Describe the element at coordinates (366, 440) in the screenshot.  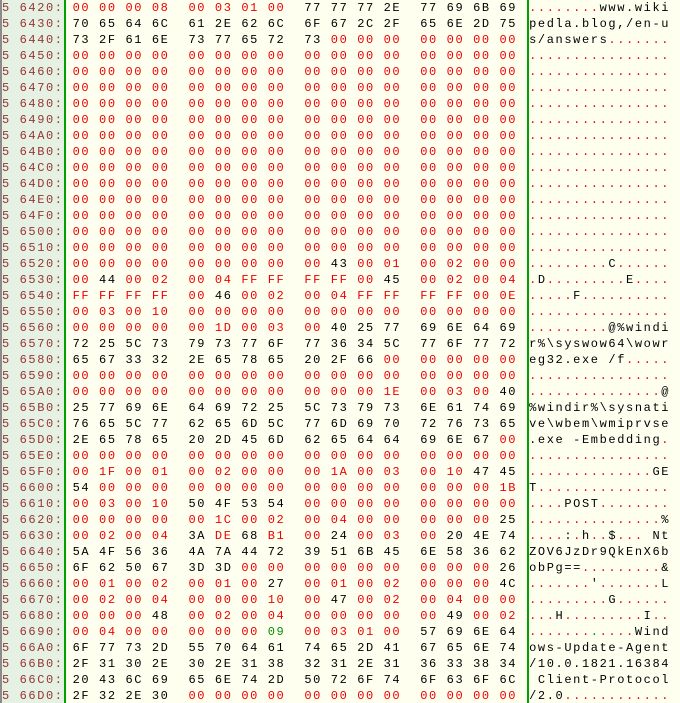
I see `hex-byte: 64` at that location.